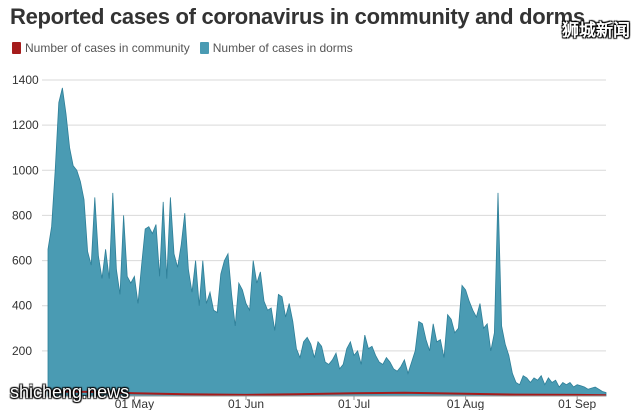  What do you see at coordinates (204, 48) in the screenshot?
I see `legend-swatch-dorms` at bounding box center [204, 48].